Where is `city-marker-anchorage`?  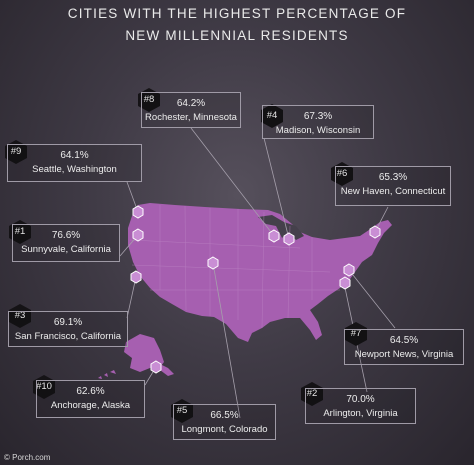
city-marker-anchorage is located at coordinates (156, 367).